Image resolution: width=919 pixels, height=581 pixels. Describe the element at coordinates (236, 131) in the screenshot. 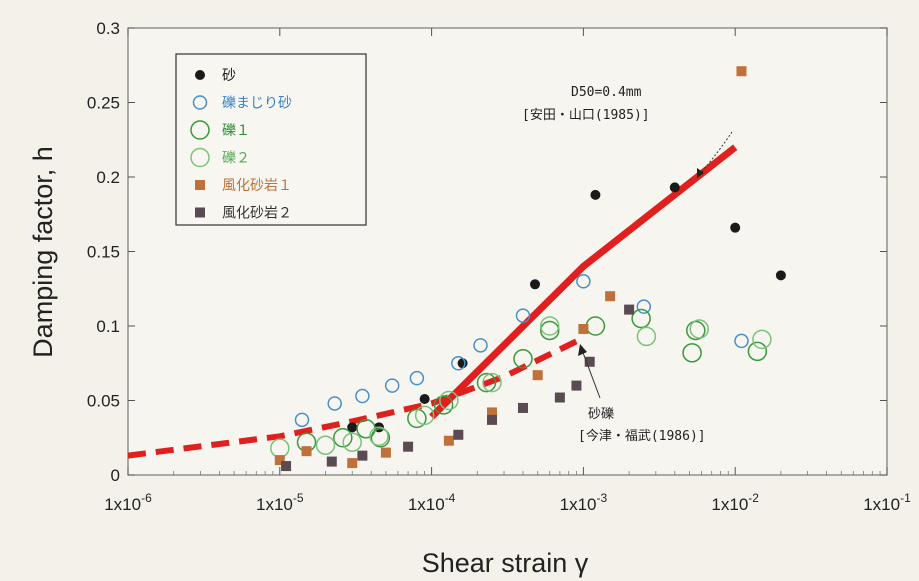

I see `legend-label-3: 礫１` at that location.